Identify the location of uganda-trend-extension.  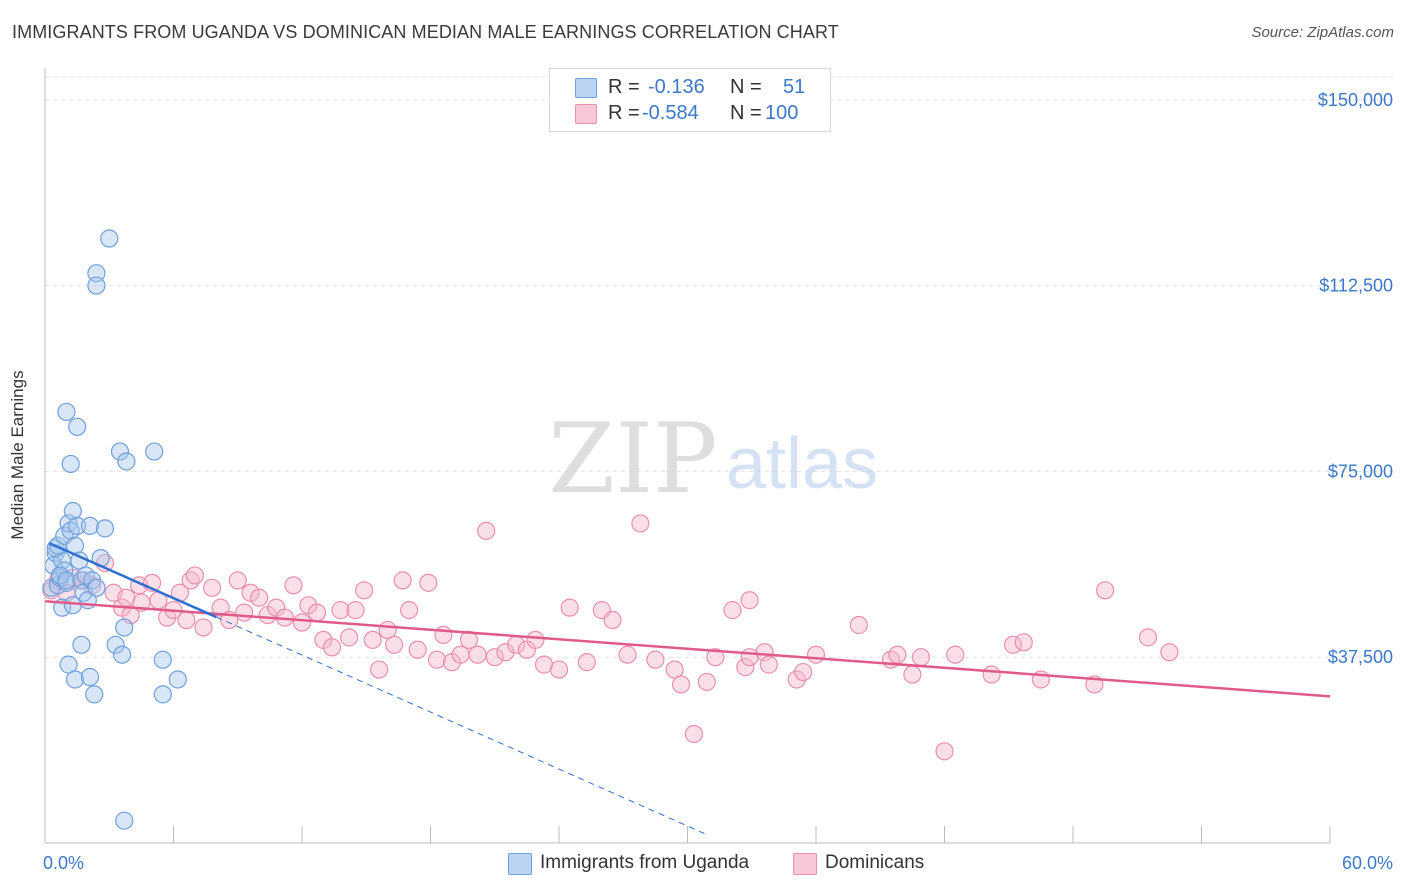
(463, 726).